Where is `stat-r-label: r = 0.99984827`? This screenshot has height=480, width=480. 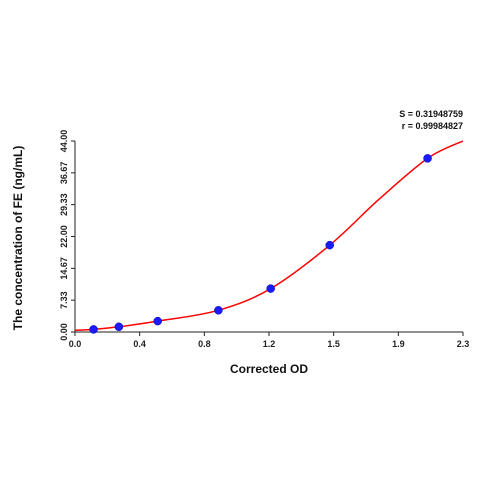 stat-r-label: r = 0.99984827 is located at coordinates (432, 126).